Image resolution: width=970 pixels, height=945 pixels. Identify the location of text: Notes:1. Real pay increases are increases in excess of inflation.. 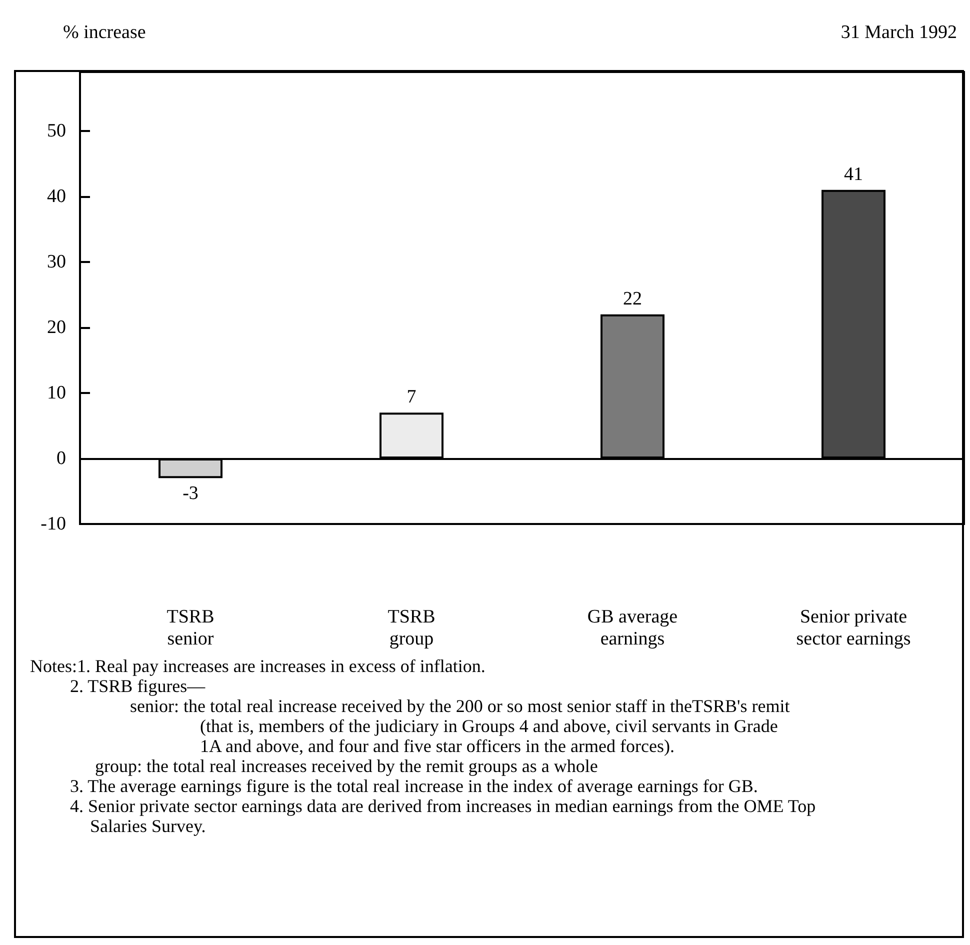
(258, 666).